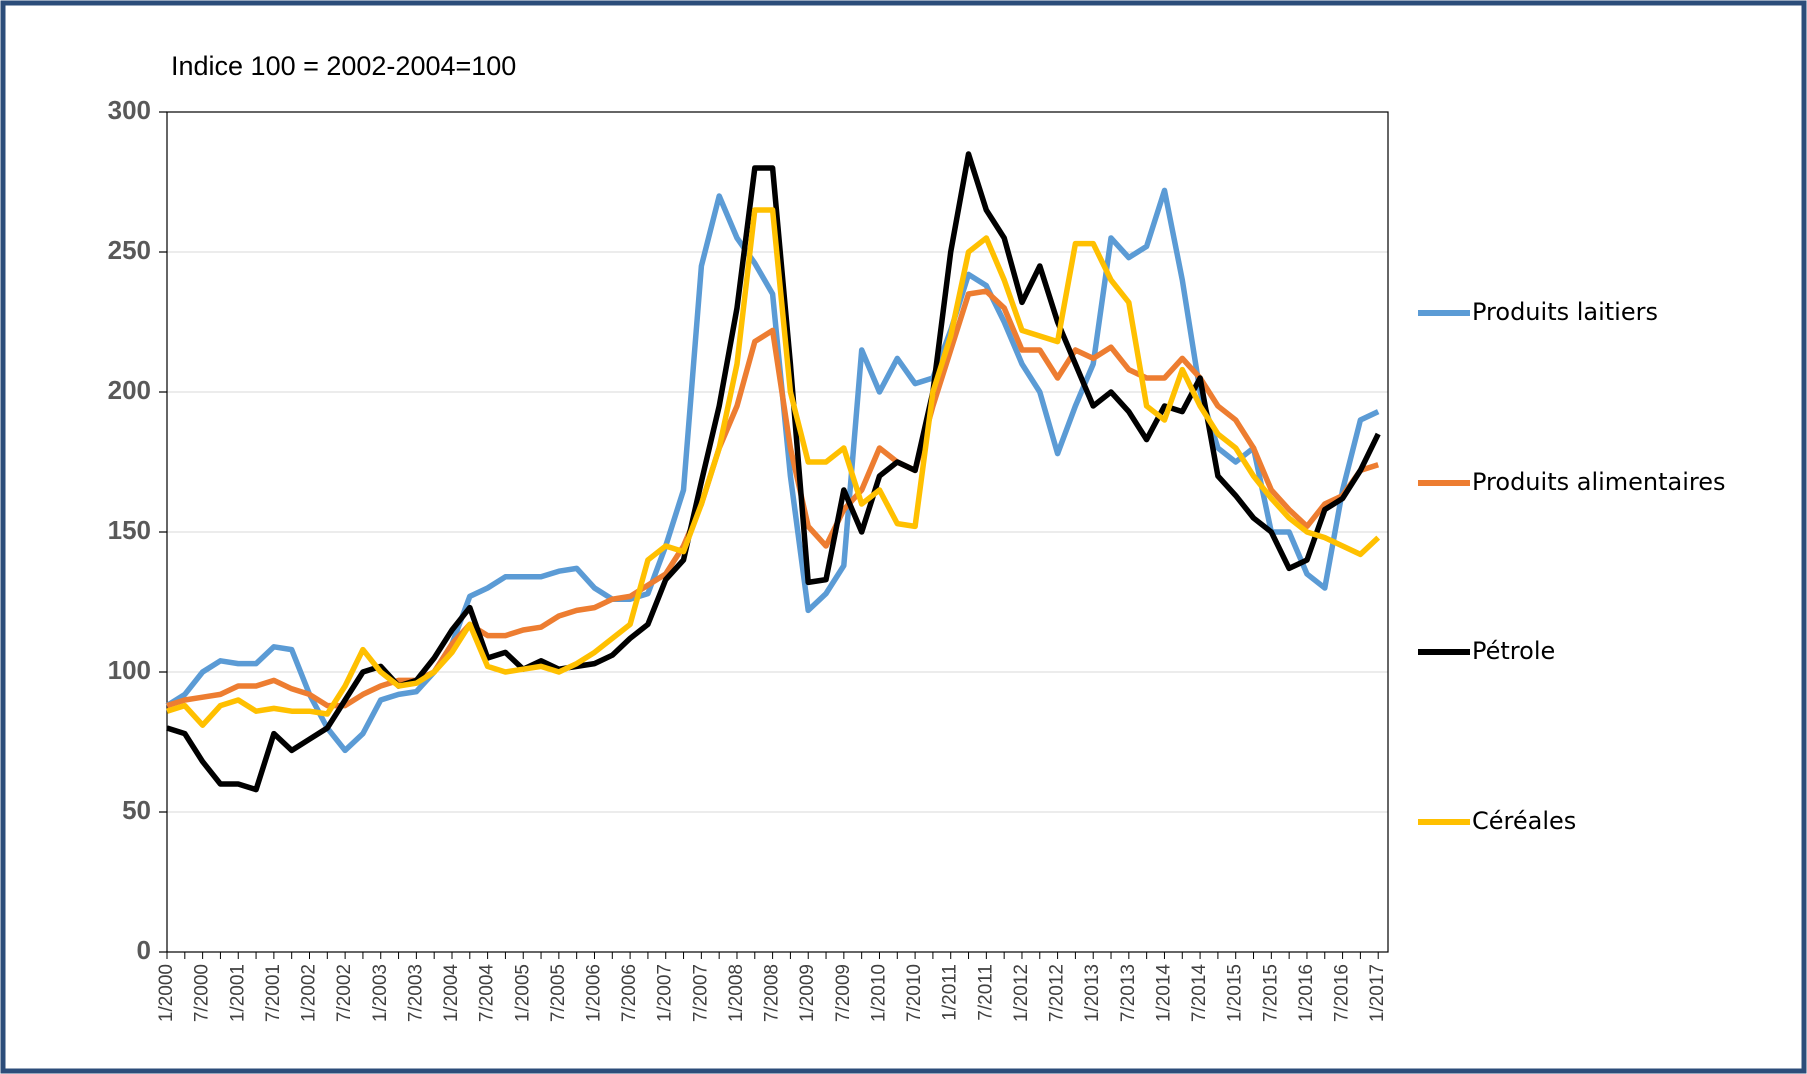  What do you see at coordinates (522, 993) in the screenshot?
I see `x-tick-label: 1/2005` at bounding box center [522, 993].